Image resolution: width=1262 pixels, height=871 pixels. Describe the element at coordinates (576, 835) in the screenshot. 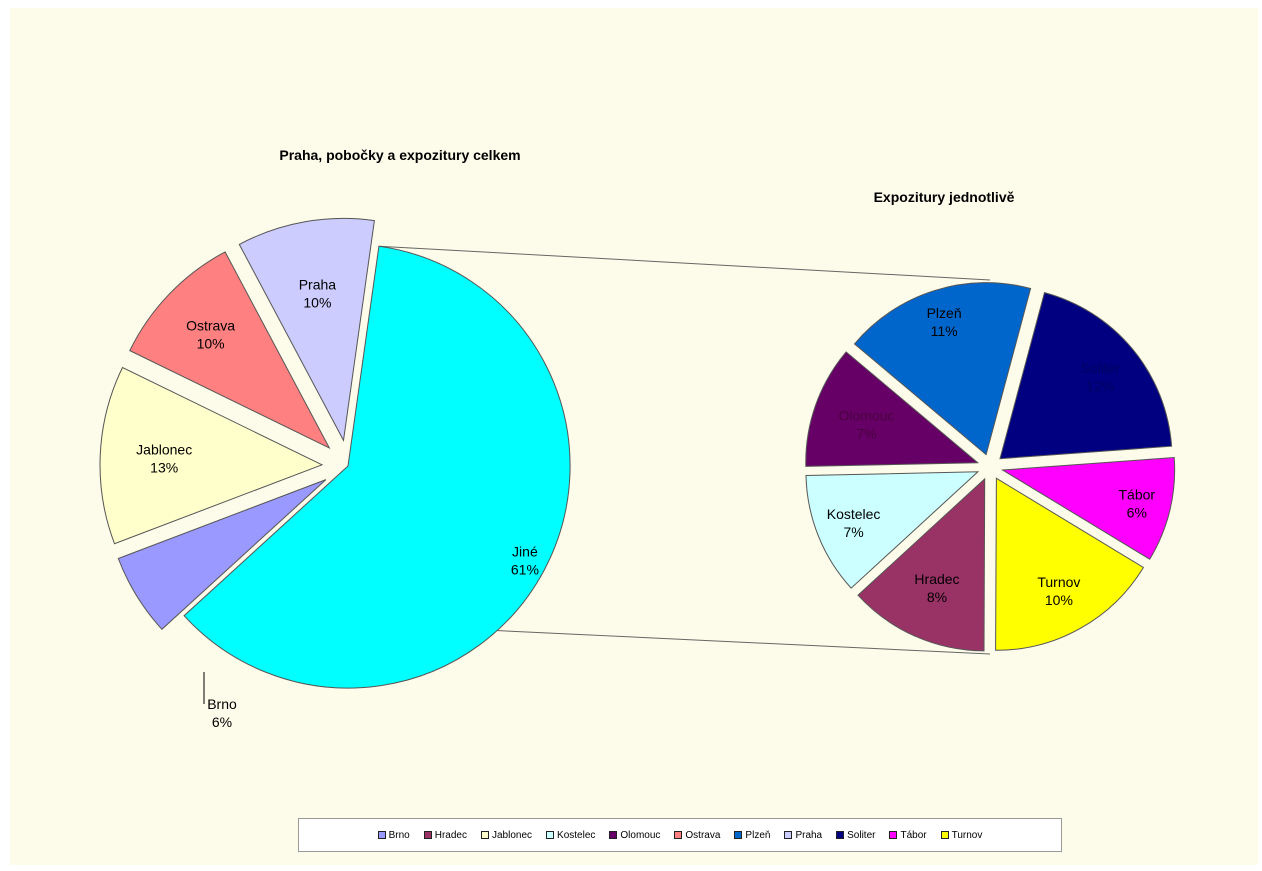

I see `legend-label: Kostelec` at that location.